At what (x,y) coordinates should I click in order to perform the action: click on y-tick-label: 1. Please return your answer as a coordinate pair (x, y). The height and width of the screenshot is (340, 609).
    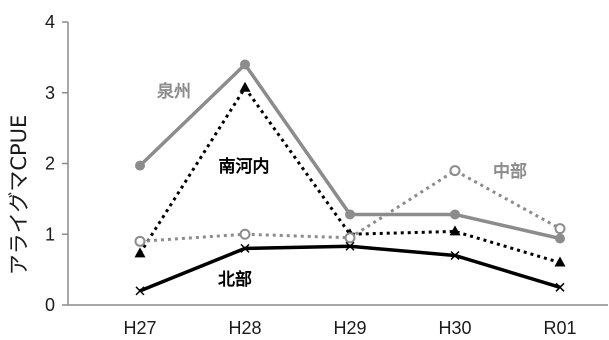
    Looking at the image, I should click on (50, 234).